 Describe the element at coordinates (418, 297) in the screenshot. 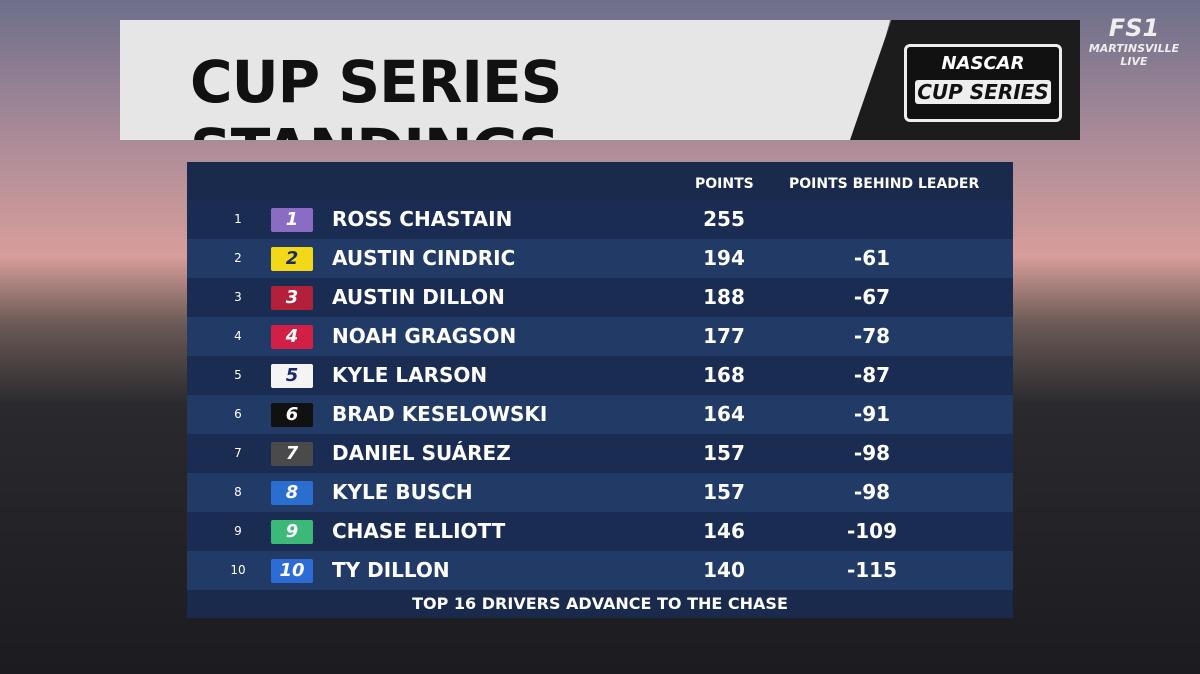

I see `driver-name: AUSTIN DILLON` at that location.